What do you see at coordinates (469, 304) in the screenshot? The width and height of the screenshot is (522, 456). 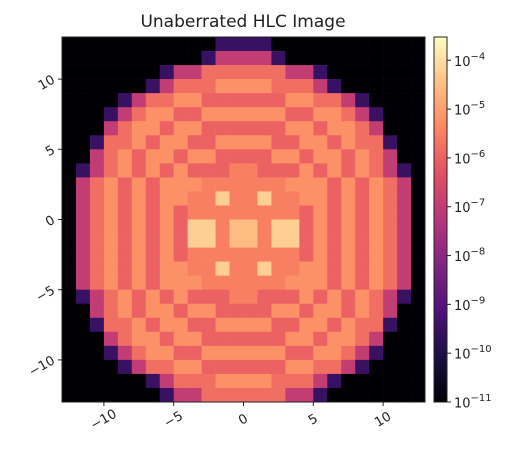 I see `colorbar-tick-label: 10⁻⁹` at bounding box center [469, 304].